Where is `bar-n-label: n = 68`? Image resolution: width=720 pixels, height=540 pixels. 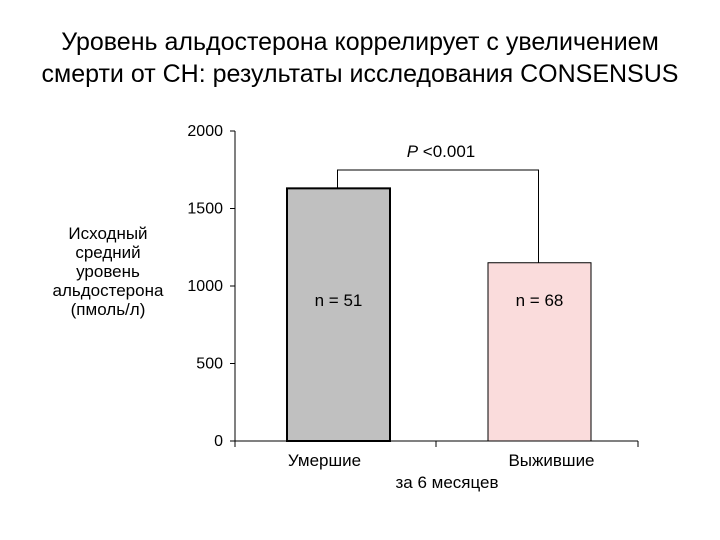 bar-n-label: n = 68 is located at coordinates (540, 300).